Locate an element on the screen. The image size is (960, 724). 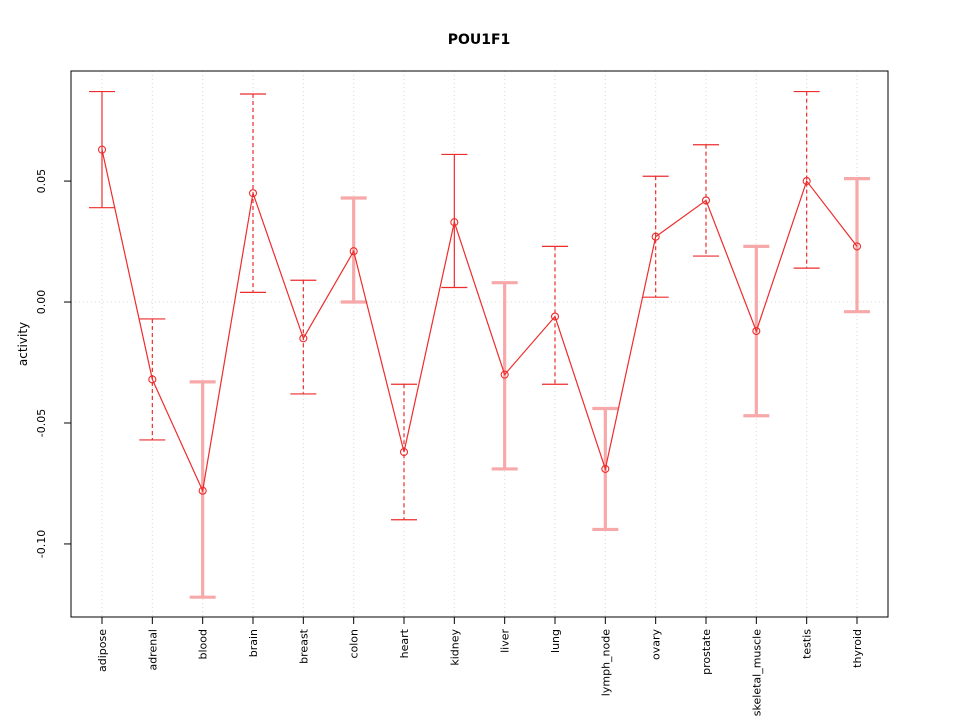
data-point-breast is located at coordinates (303, 338).